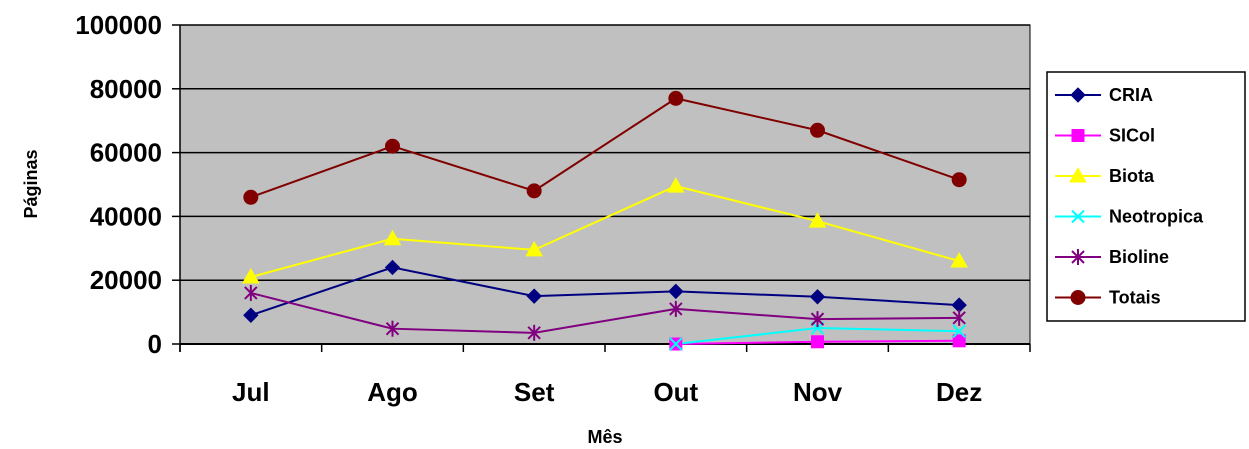 Image resolution: width=1249 pixels, height=449 pixels. I want to click on legend: CRIA SICol Biota Neotropica Bioline Totais, so click(1146, 196).